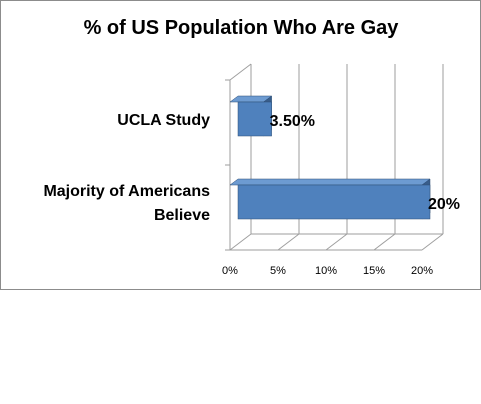  What do you see at coordinates (374, 271) in the screenshot?
I see `x-tick-label: 15%` at bounding box center [374, 271].